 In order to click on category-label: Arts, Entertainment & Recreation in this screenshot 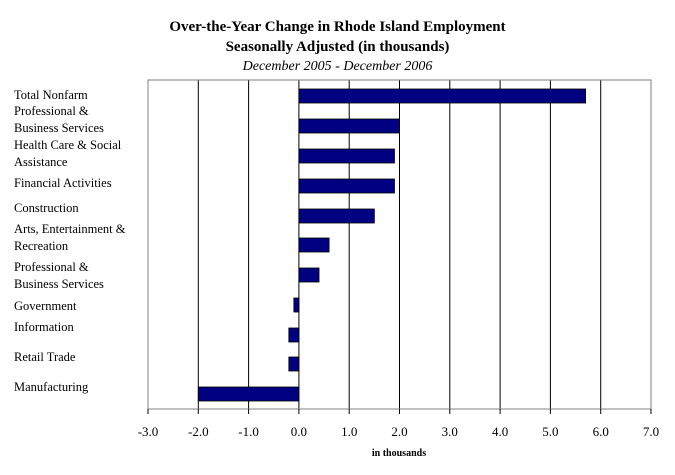, I will do `click(84, 238)`.